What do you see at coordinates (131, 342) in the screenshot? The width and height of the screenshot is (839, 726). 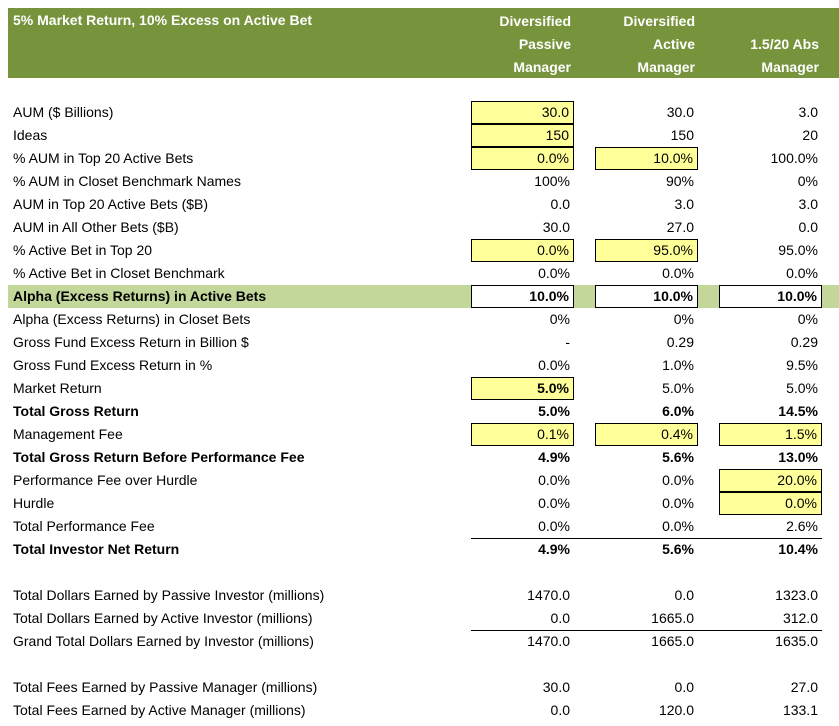 I see `row-label: Gross Fund Excess Return in Billion $` at bounding box center [131, 342].